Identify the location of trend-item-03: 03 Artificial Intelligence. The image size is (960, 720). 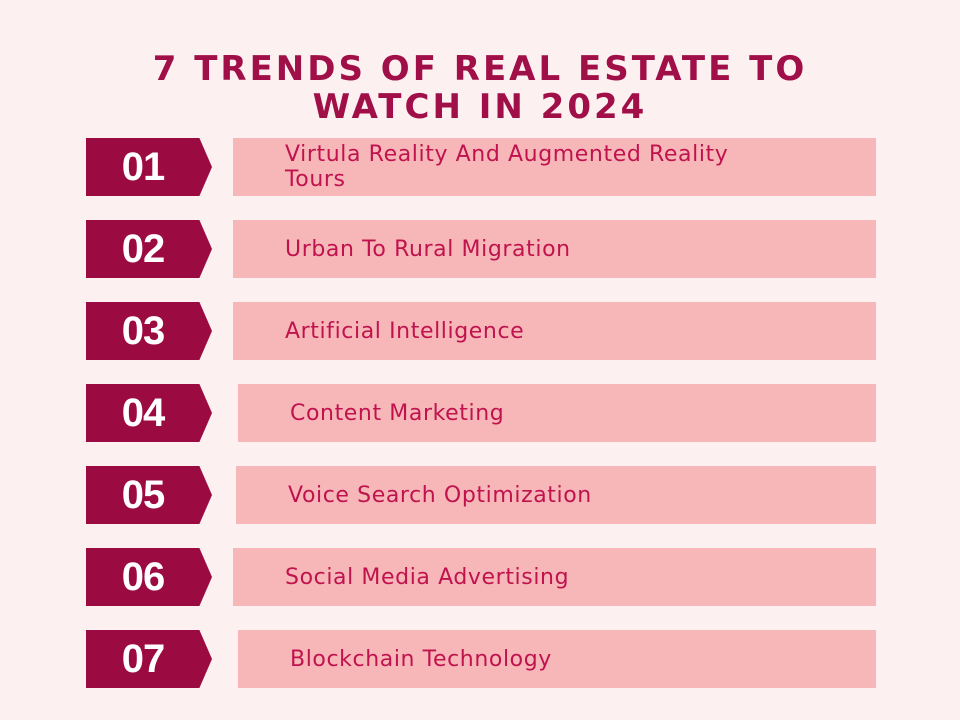
(480, 331).